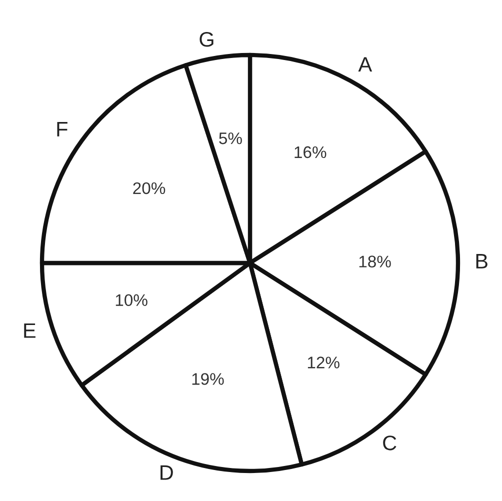 Image resolution: width=502 pixels, height=501 pixels. Describe the element at coordinates (208, 379) in the screenshot. I see `data-label: 19%` at that location.